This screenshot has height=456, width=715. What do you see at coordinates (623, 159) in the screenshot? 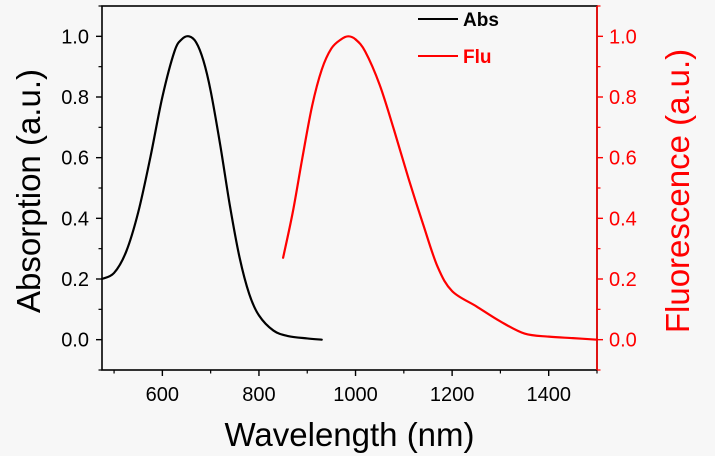
I see `y-right-tick-label: 0.6` at bounding box center [623, 159].